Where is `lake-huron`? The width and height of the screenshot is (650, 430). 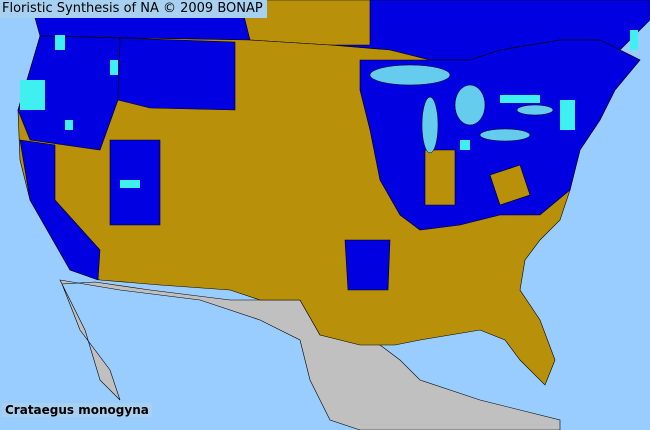 lake-huron is located at coordinates (470, 105).